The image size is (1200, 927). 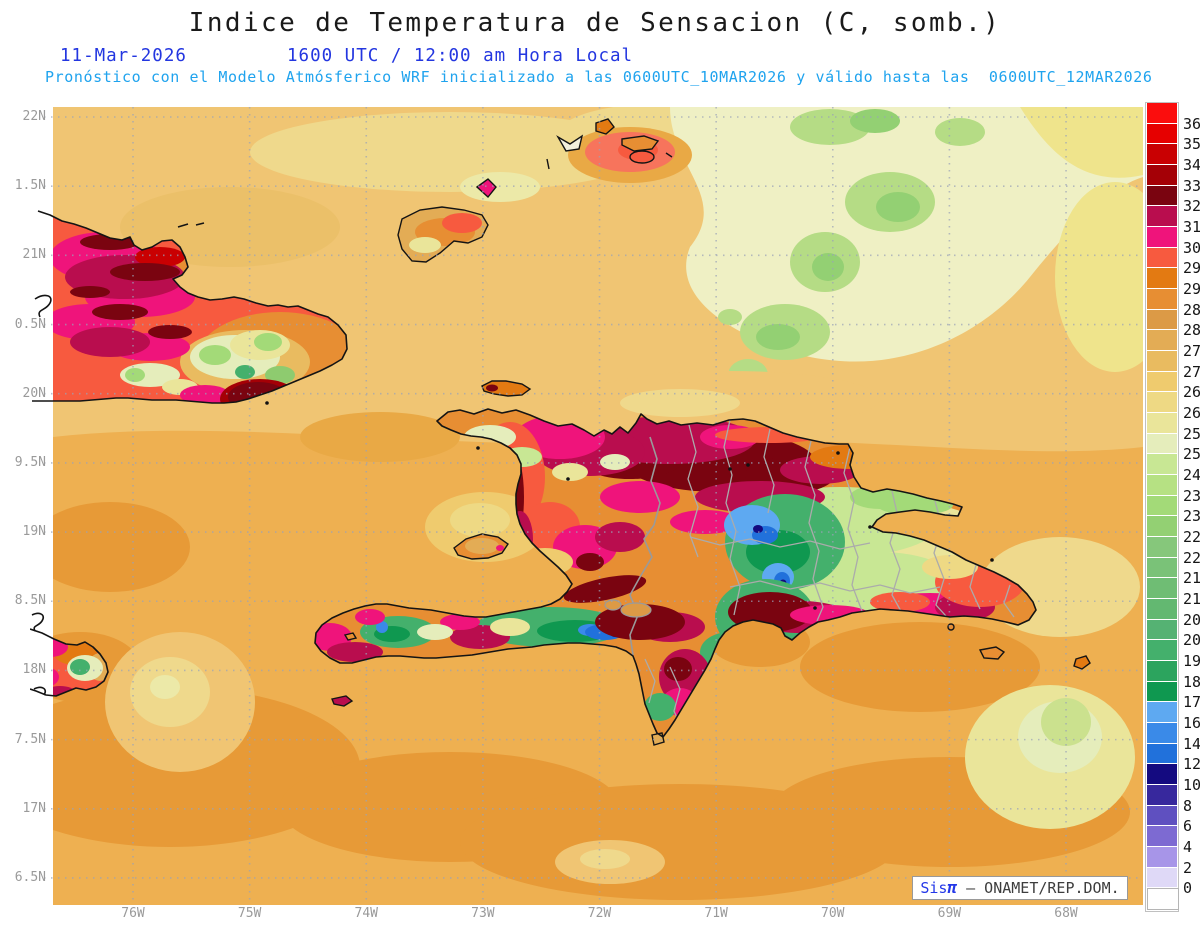 I want to click on watermark-org: – ONAMET/REP.DOM., so click(x=1038, y=888).